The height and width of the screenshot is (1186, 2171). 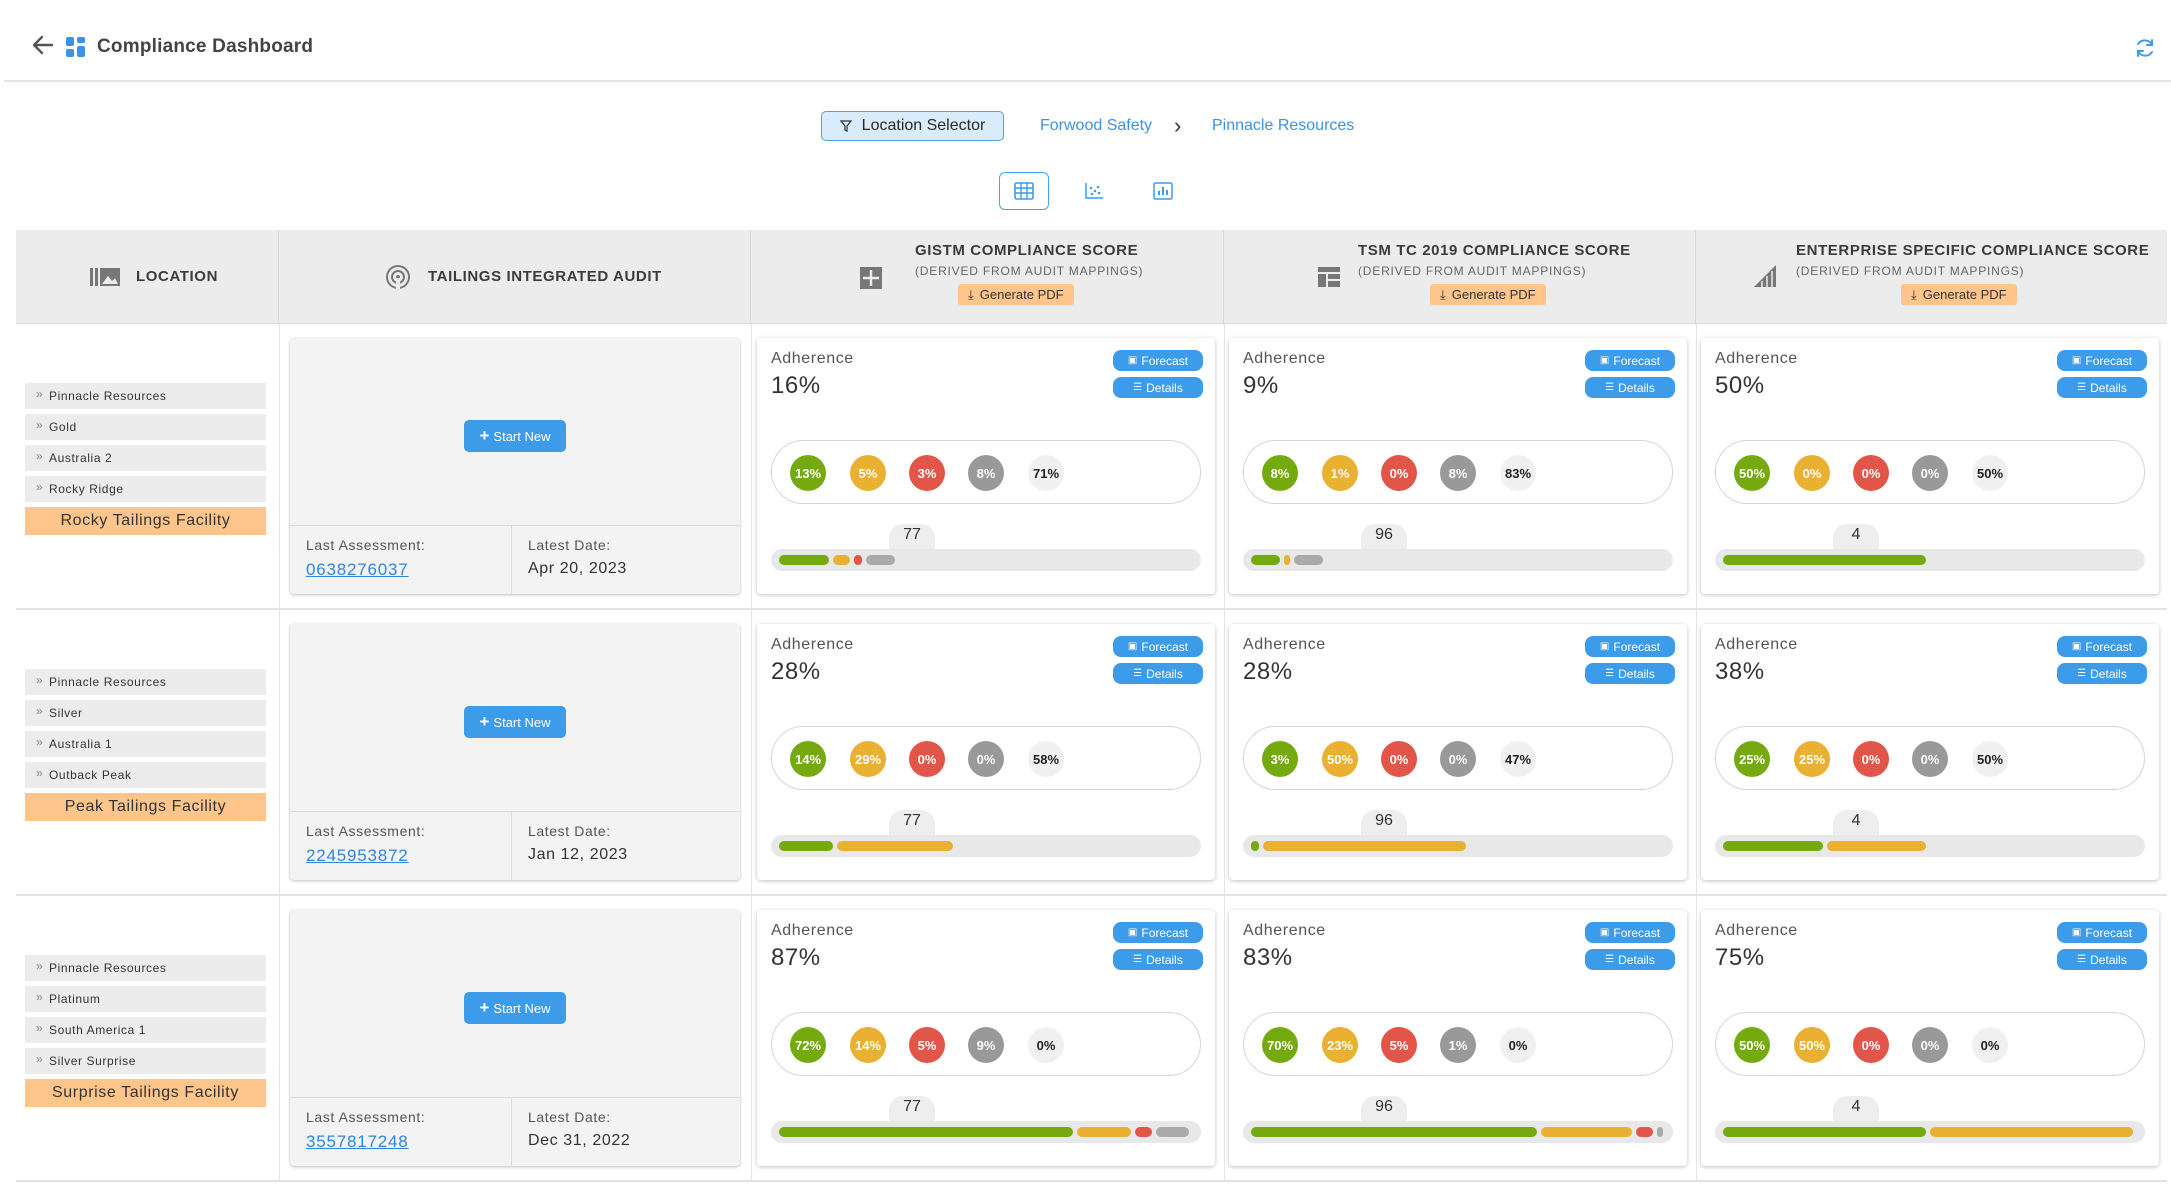 What do you see at coordinates (145, 489) in the screenshot?
I see `location-path-item: Rocky Ridge` at bounding box center [145, 489].